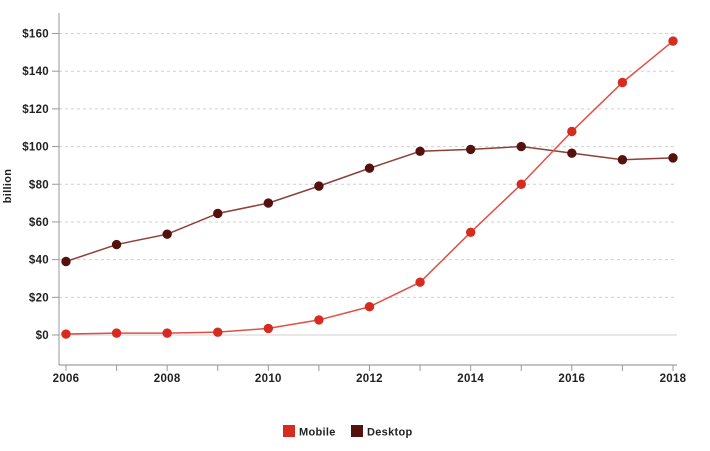  Describe the element at coordinates (390, 433) in the screenshot. I see `legend-label-desktop: Desktop` at that location.